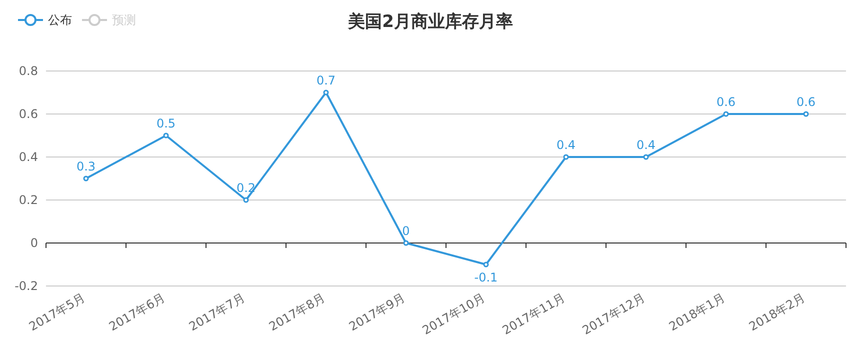  What do you see at coordinates (246, 188) in the screenshot?
I see `data-label: 0.2` at bounding box center [246, 188].